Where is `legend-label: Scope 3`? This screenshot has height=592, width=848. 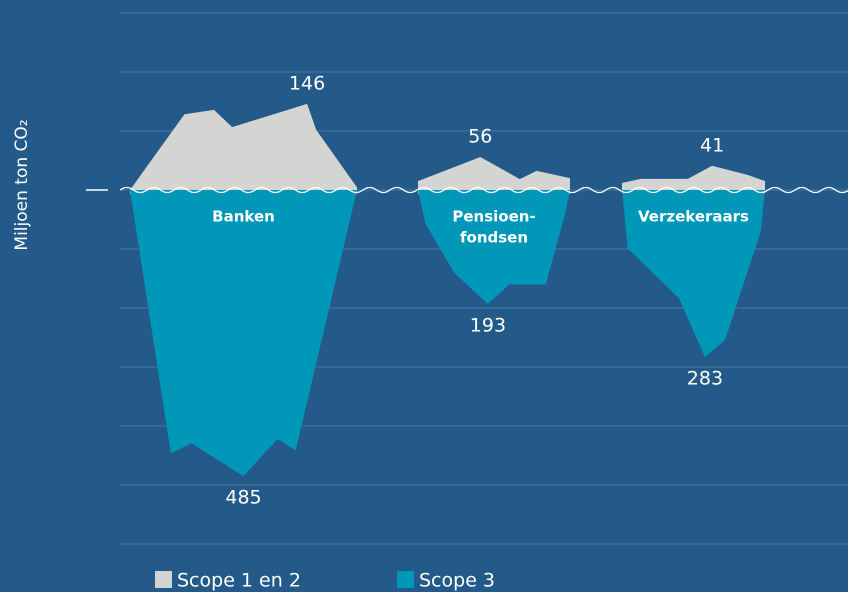
legend-label: Scope 3 is located at coordinates (457, 581).